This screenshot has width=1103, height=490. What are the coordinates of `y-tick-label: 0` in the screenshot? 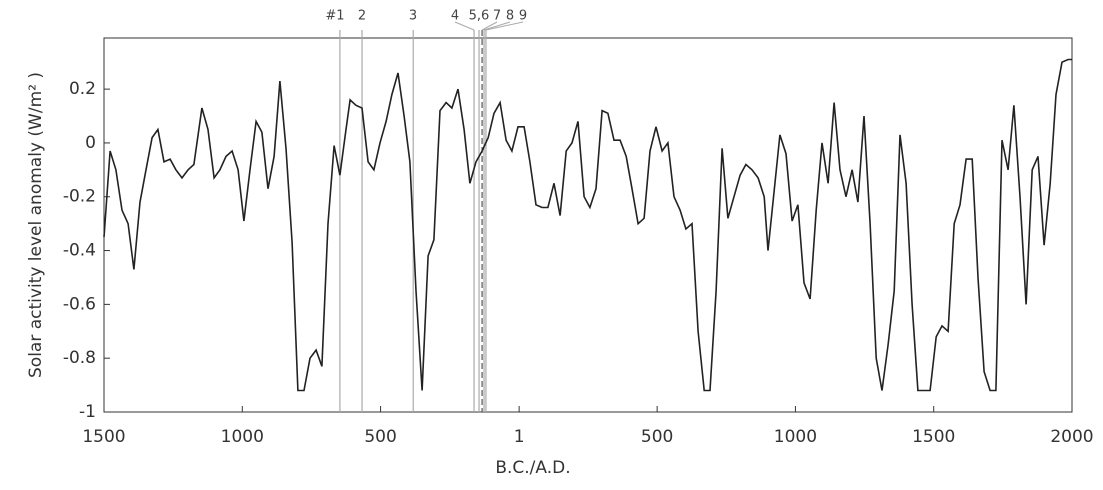 It's located at (90, 143).